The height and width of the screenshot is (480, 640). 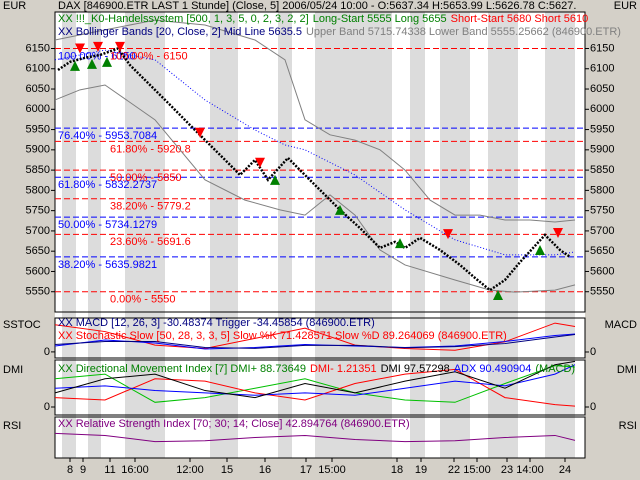 I want to click on y-axis-label: RSI, so click(x=12, y=426).